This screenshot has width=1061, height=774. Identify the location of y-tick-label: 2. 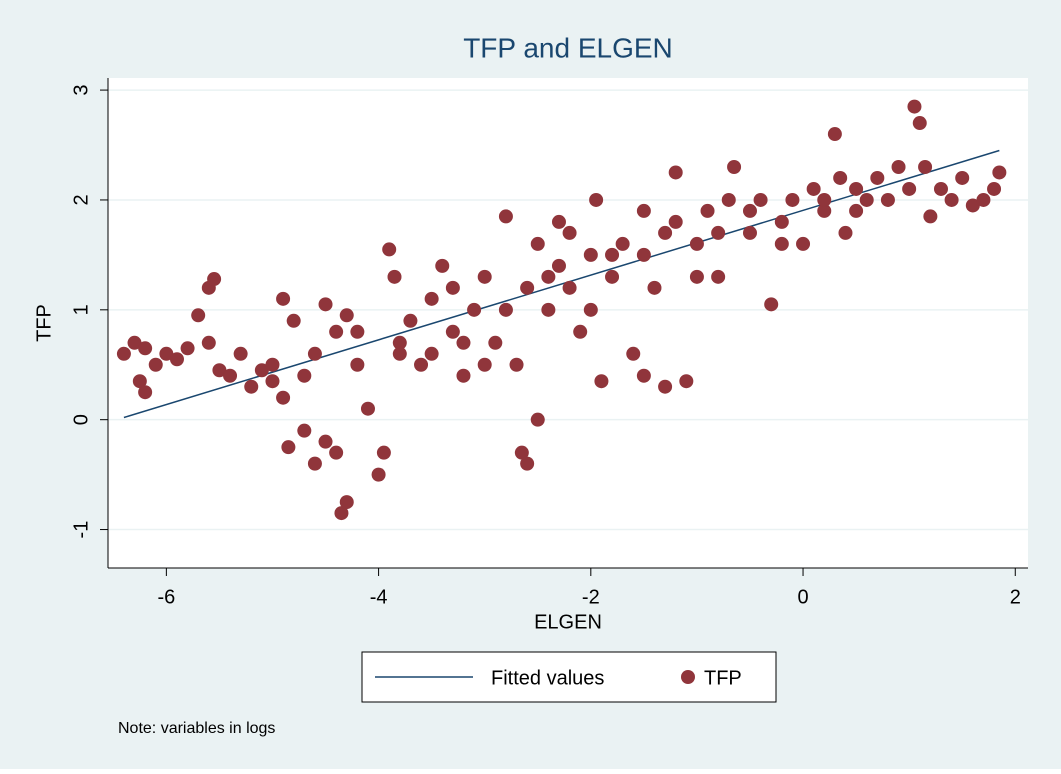
(81, 199).